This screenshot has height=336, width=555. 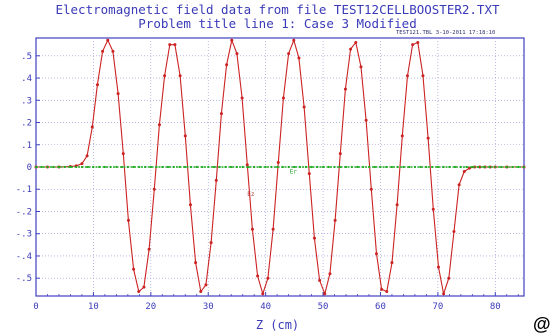 What do you see at coordinates (323, 307) in the screenshot?
I see `x-tick-label: 50` at bounding box center [323, 307].